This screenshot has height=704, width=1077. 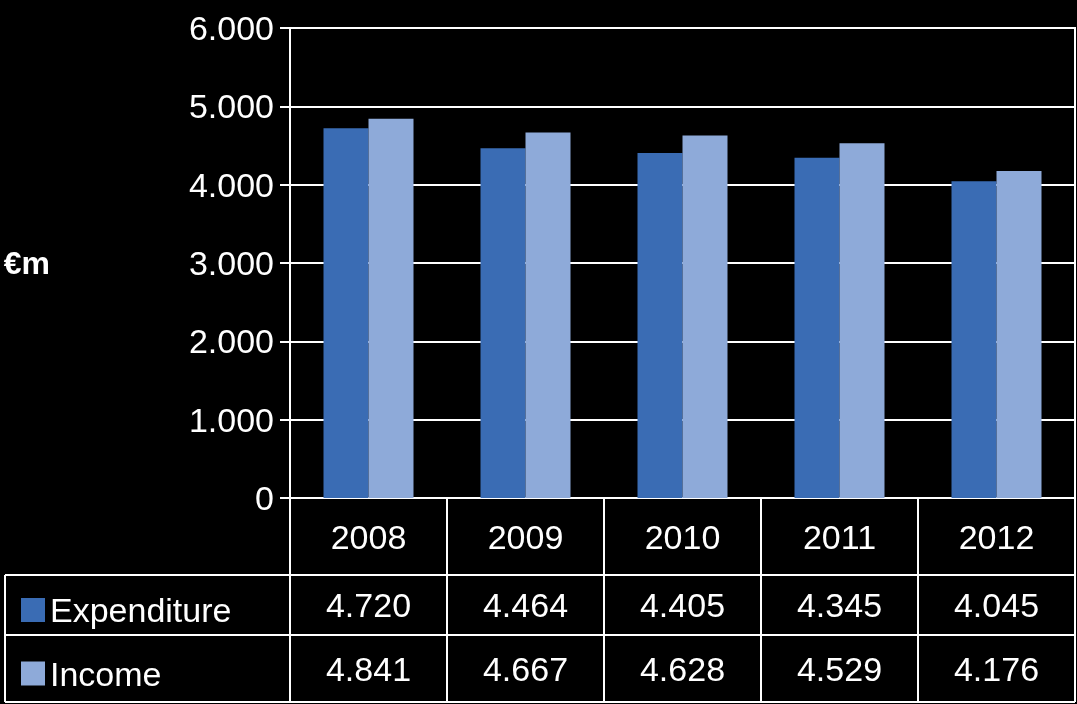 What do you see at coordinates (996, 537) in the screenshot?
I see `x-tick-label: 2012` at bounding box center [996, 537].